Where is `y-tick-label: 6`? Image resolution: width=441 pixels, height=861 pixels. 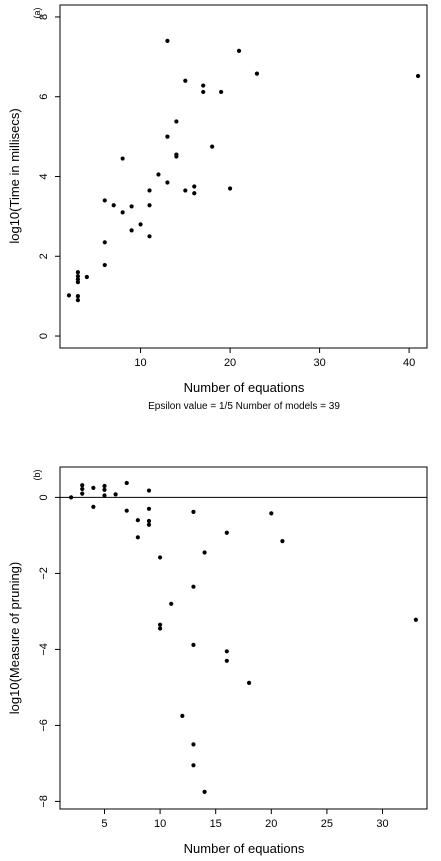 y-tick-label: 6 is located at coordinates (44, 97).